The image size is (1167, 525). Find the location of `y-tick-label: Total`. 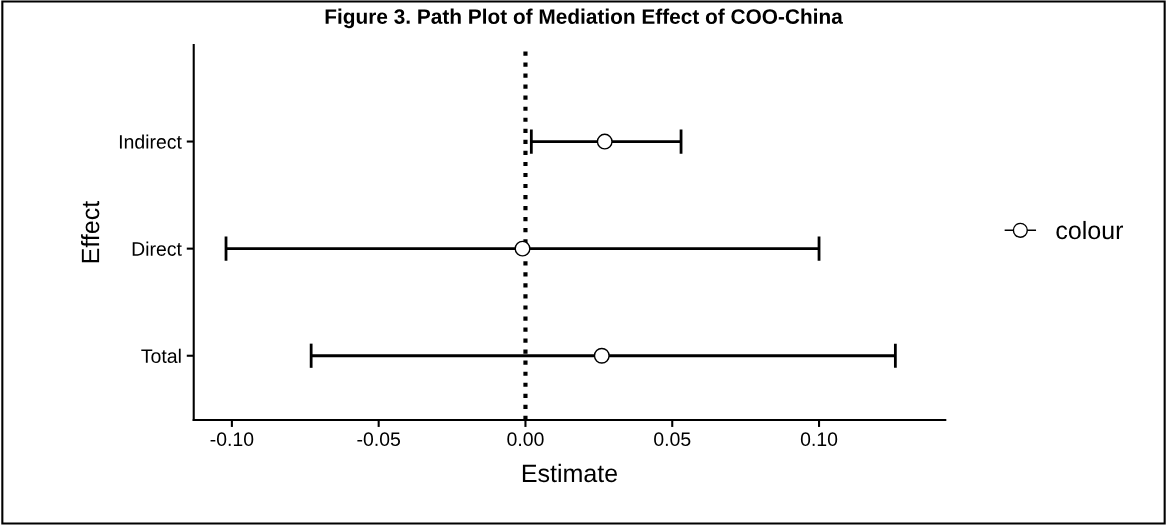

y-tick-label: Total is located at coordinates (161, 355).